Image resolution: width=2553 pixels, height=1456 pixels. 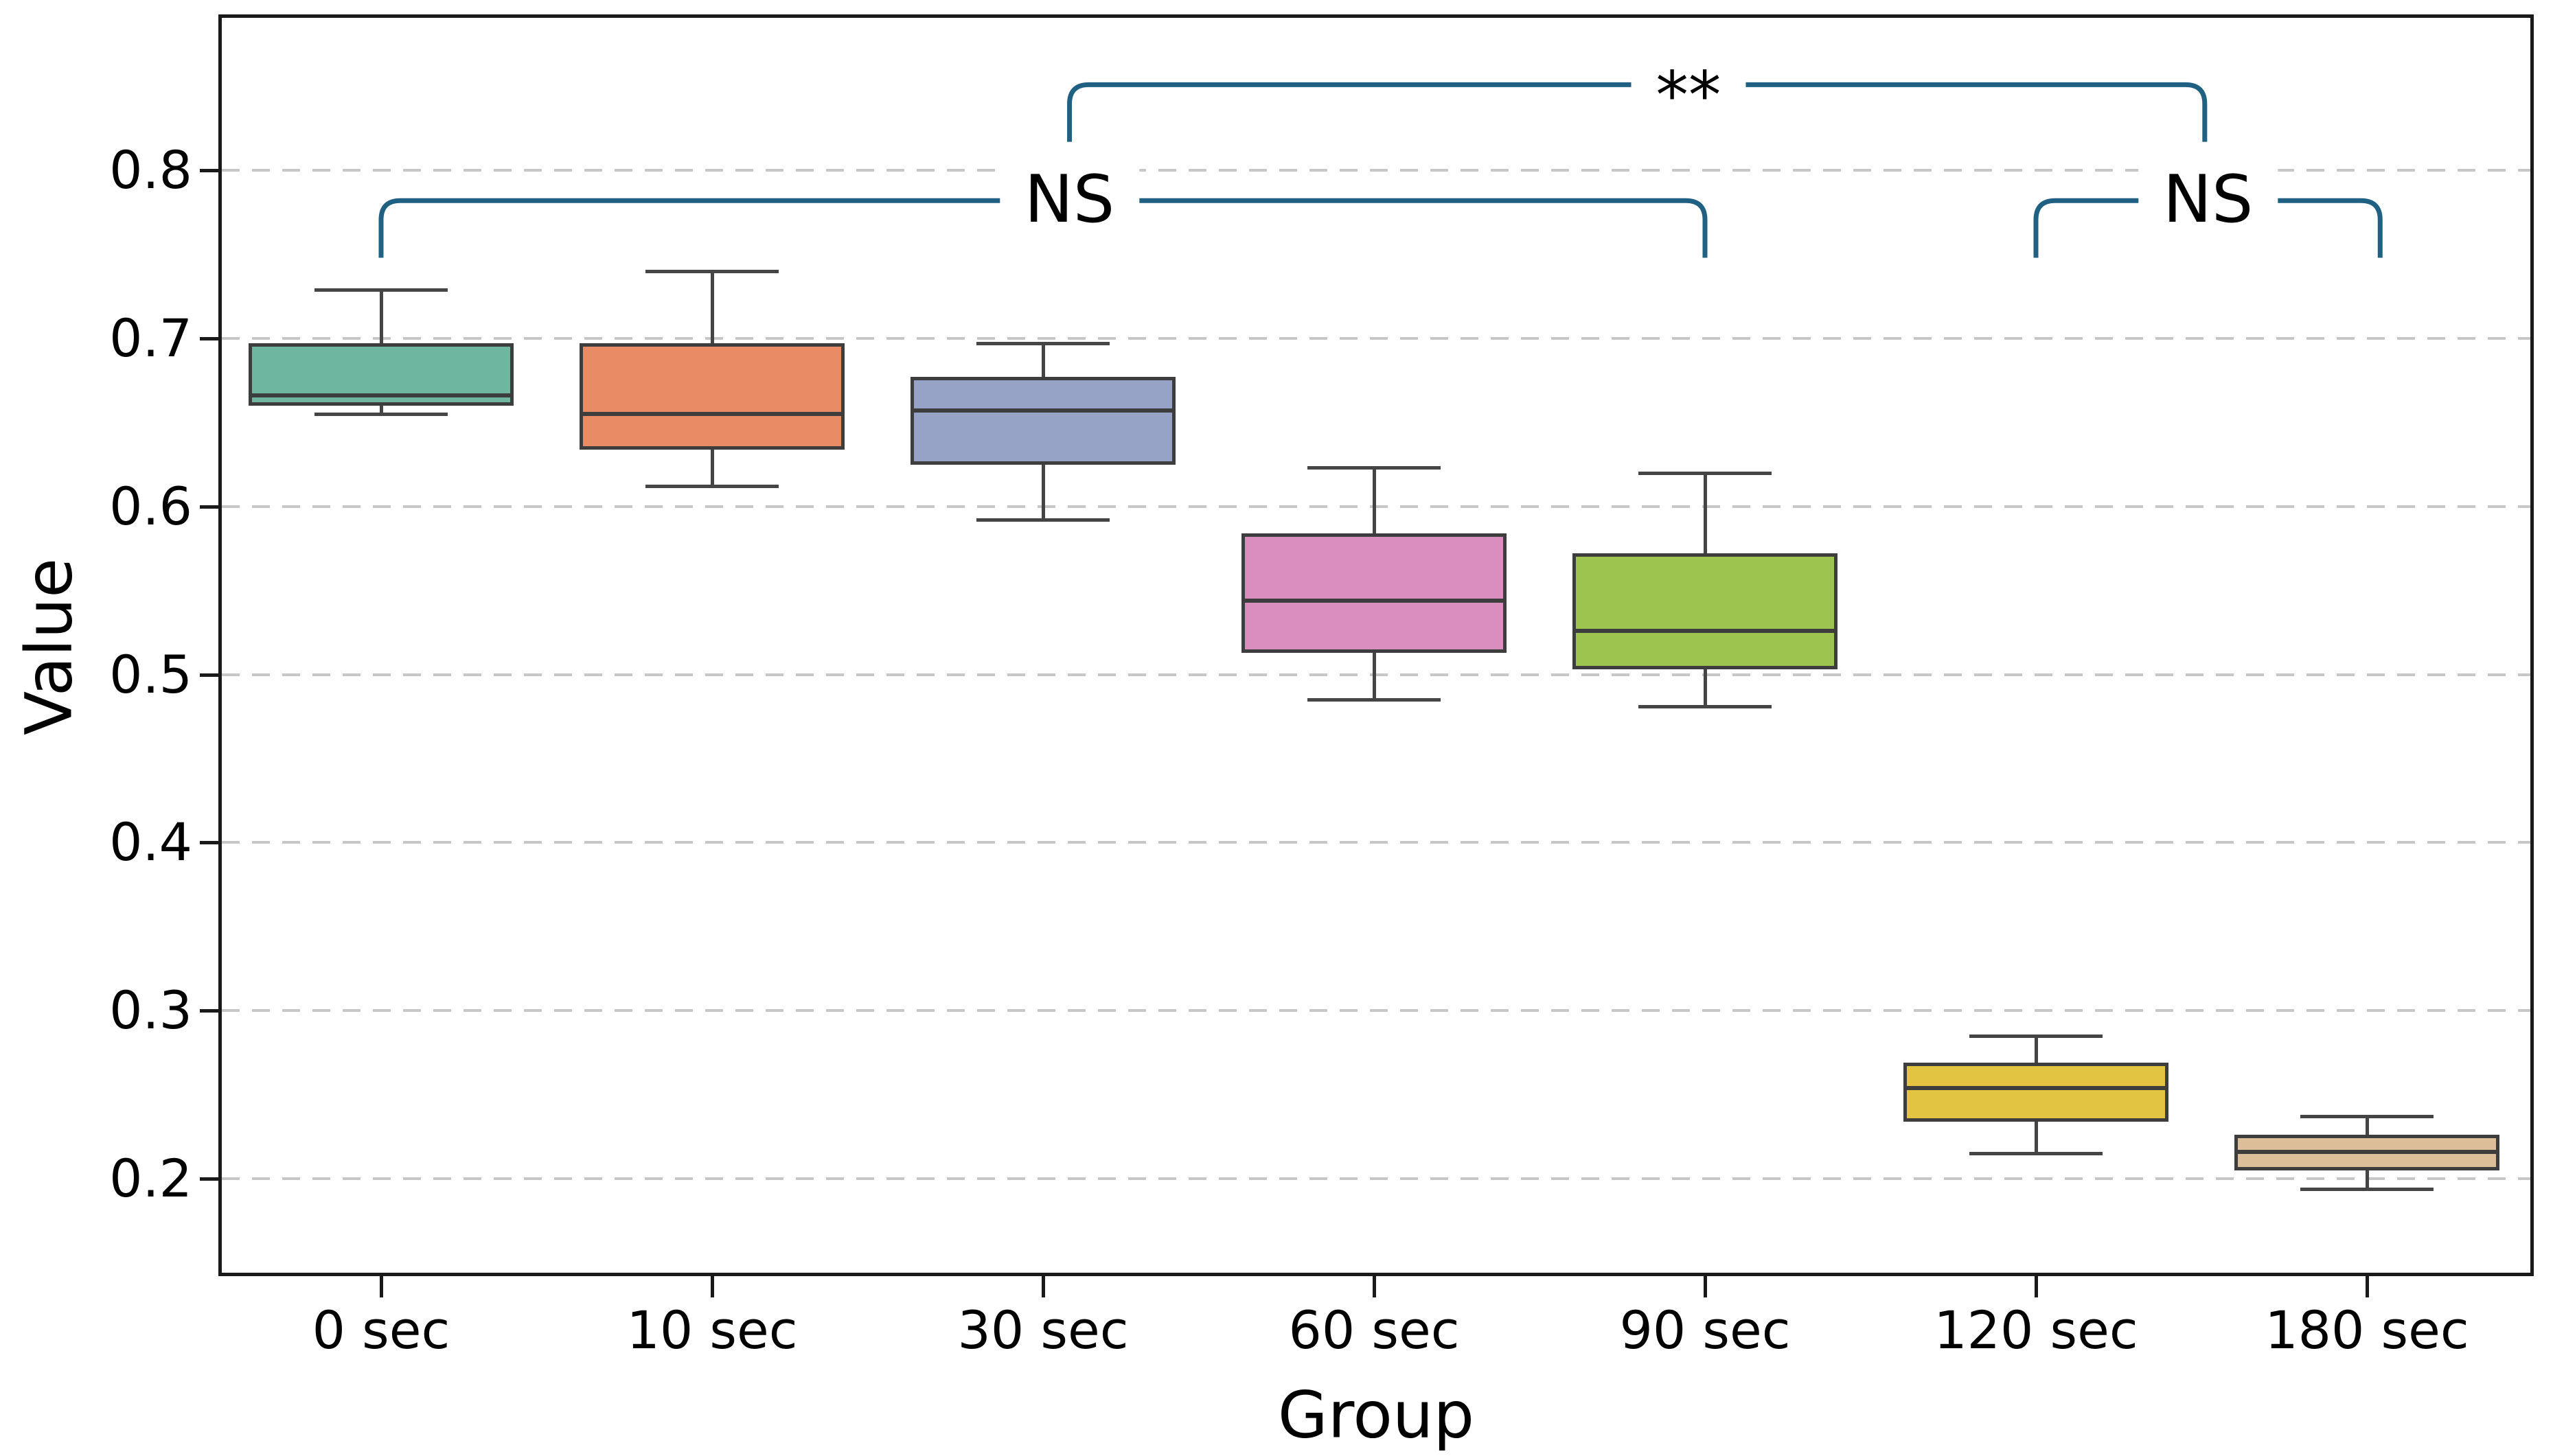 I want to click on box-120-sec, so click(x=2035, y=1092).